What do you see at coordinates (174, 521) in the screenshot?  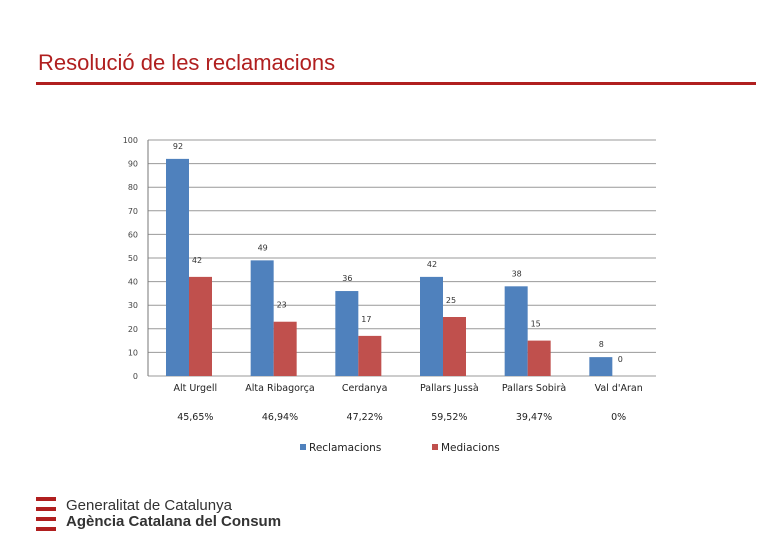 I see `logo-line-2: Agència Catalana del Consum` at bounding box center [174, 521].